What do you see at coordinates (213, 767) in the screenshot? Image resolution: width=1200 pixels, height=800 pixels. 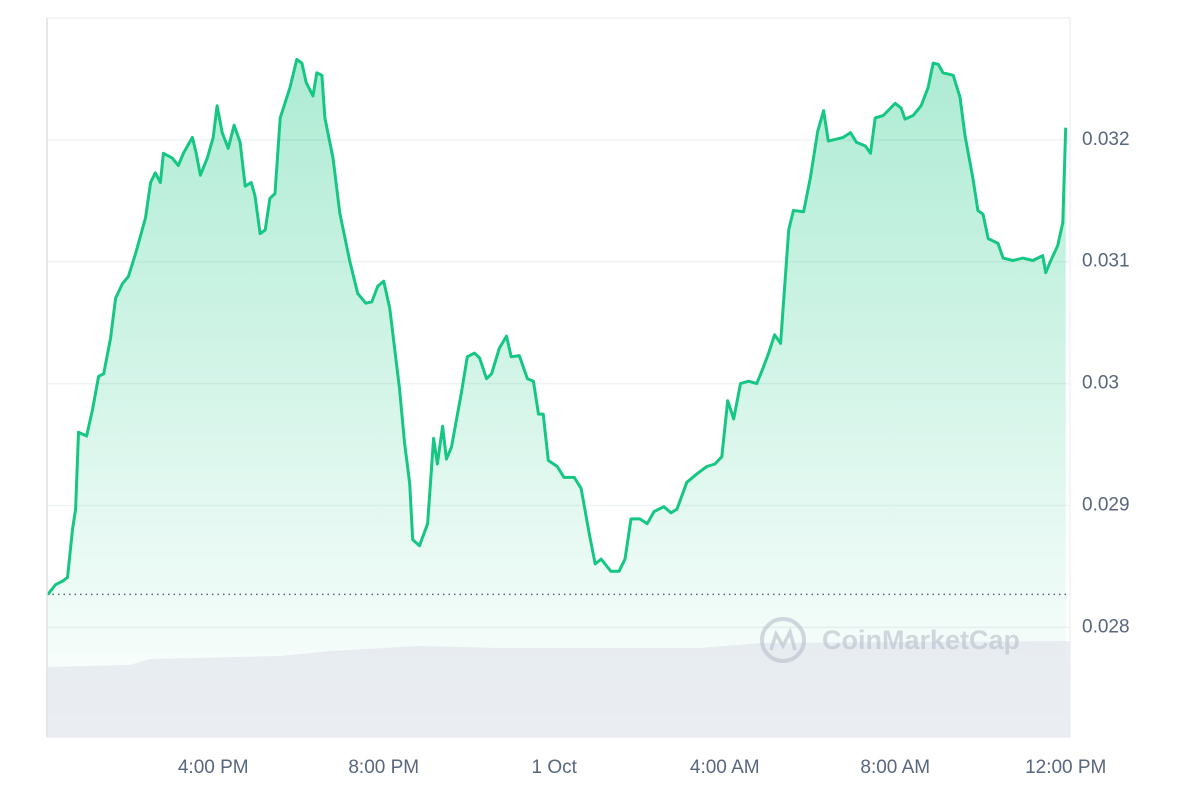 I see `x-tick-label: 4:00 PM` at bounding box center [213, 767].